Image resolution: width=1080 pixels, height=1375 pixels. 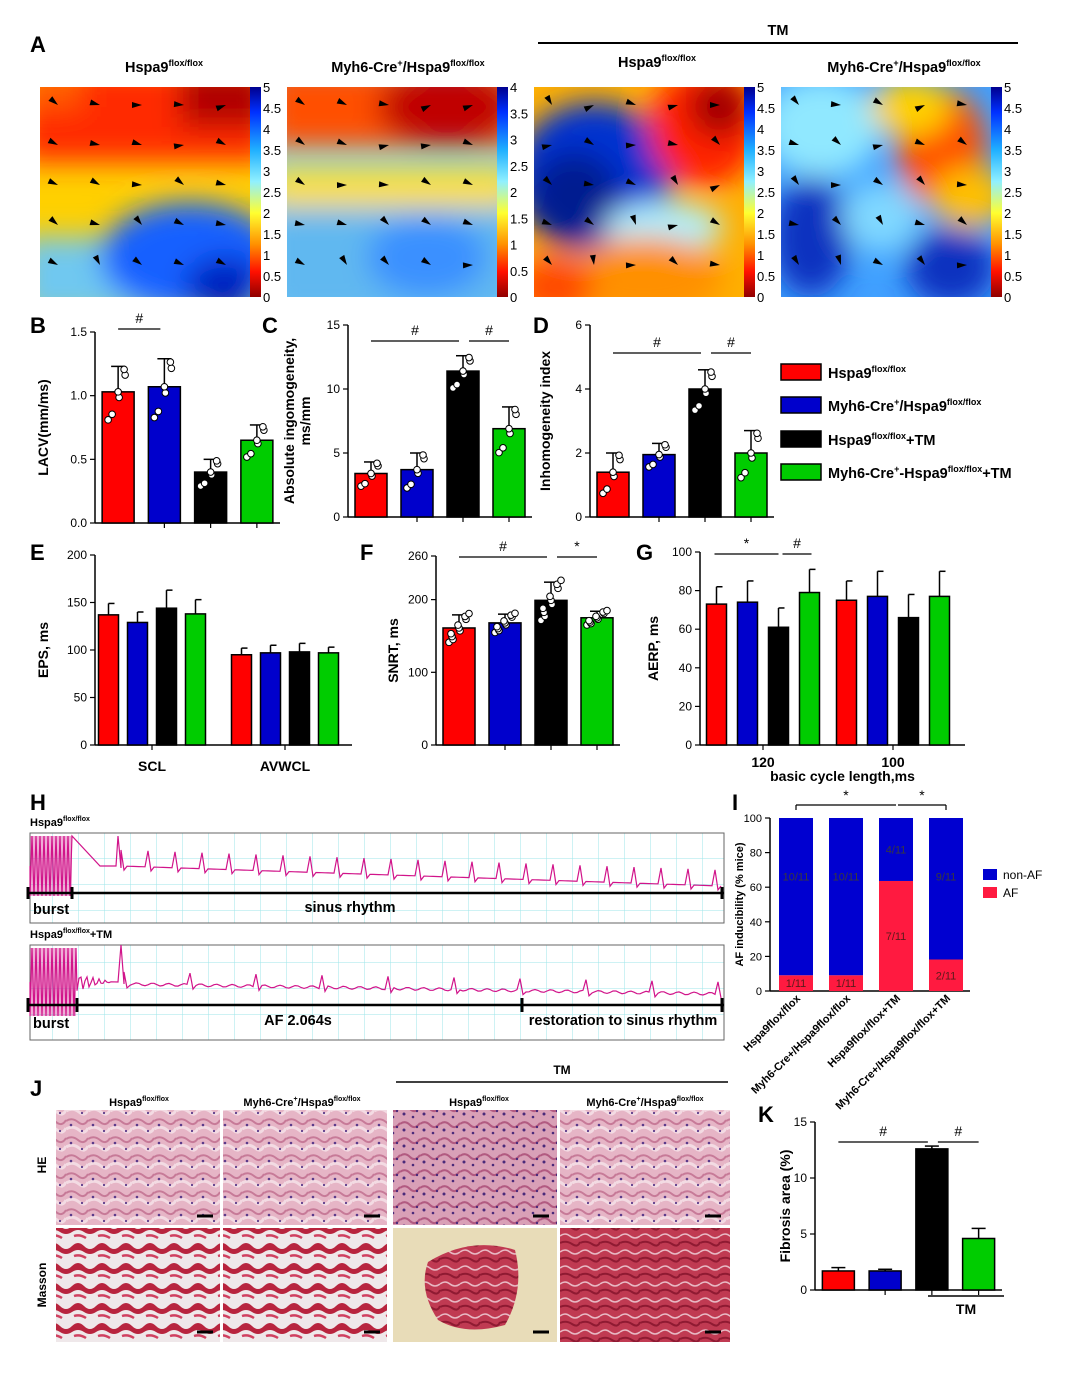 What do you see at coordinates (38, 44) in the screenshot?
I see `panel-letter-a: A` at bounding box center [38, 44].